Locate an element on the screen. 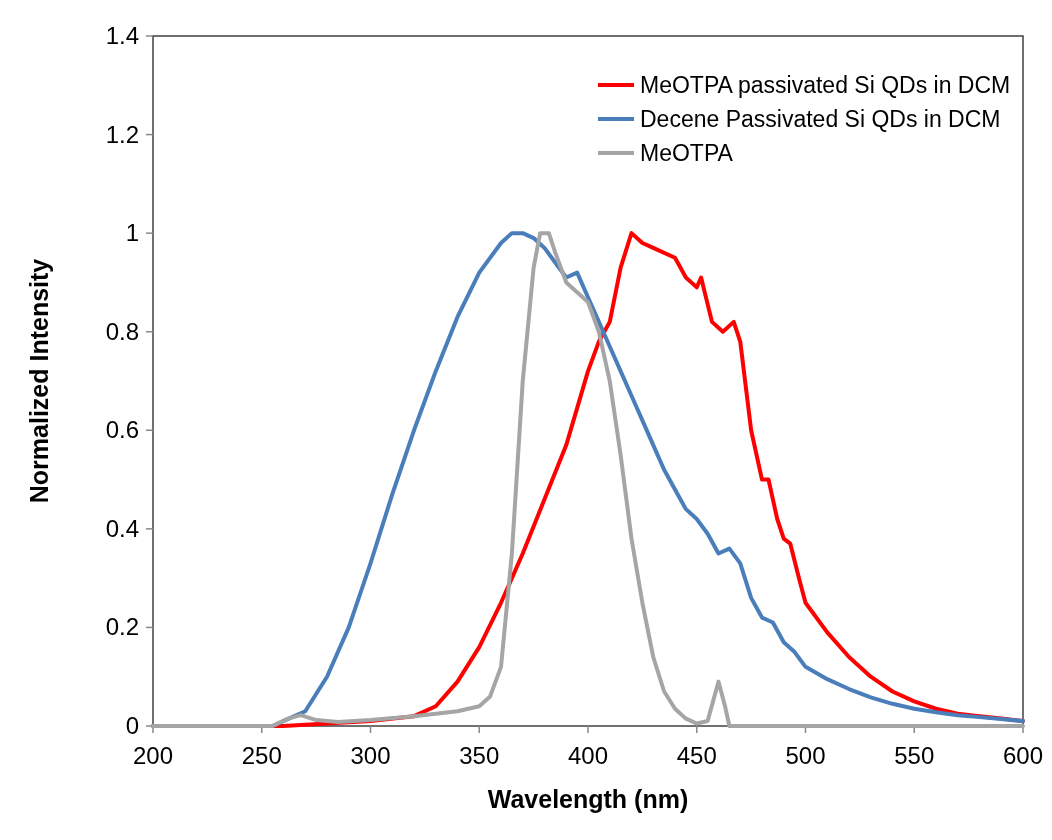 This screenshot has width=1052, height=840. x-axis-title: Wavelength (nm) is located at coordinates (588, 799).